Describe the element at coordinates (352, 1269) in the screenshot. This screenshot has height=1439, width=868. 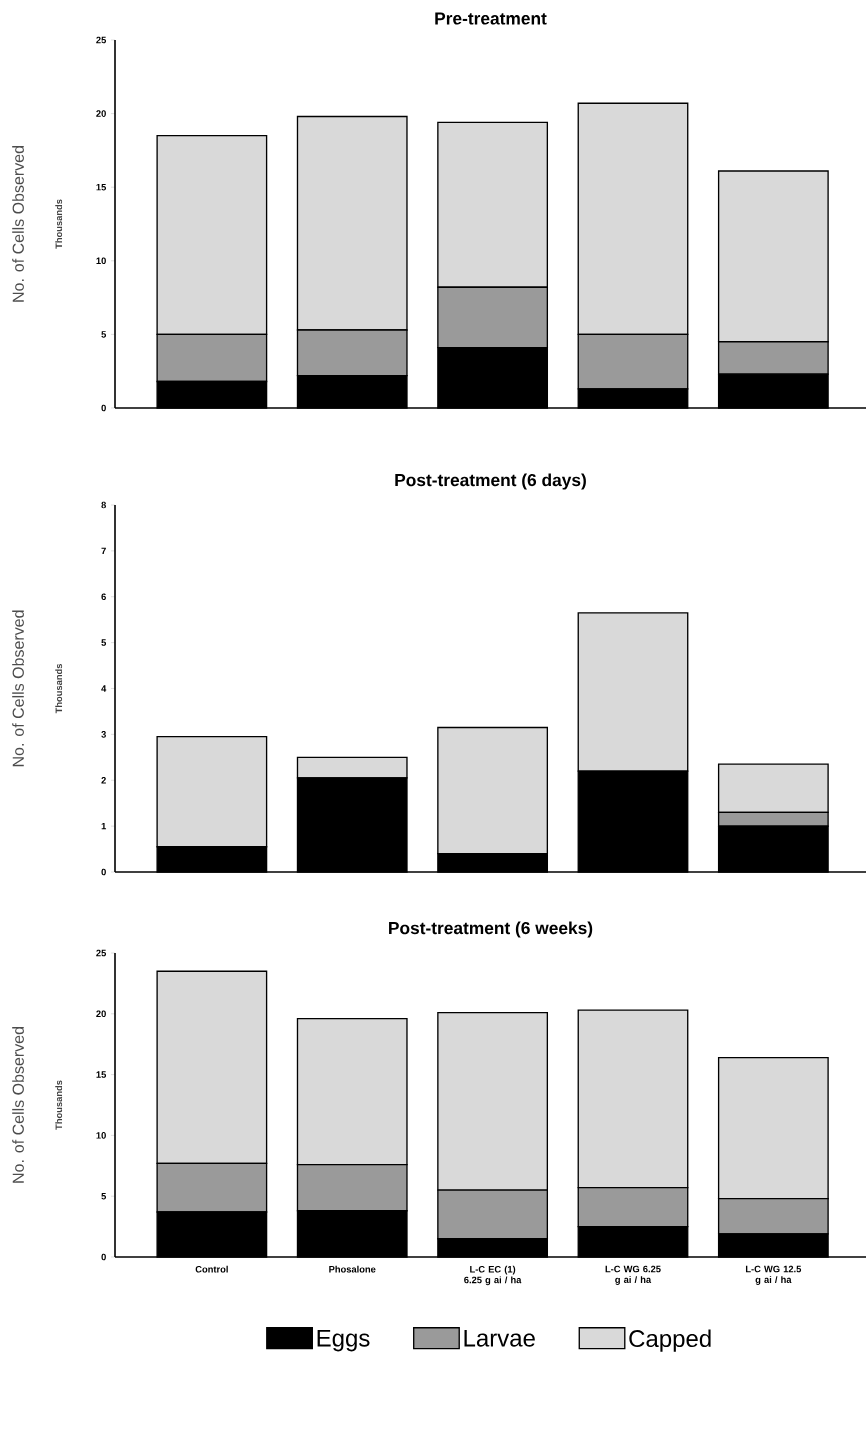
I see `x-tick-label: Phosalone` at that location.